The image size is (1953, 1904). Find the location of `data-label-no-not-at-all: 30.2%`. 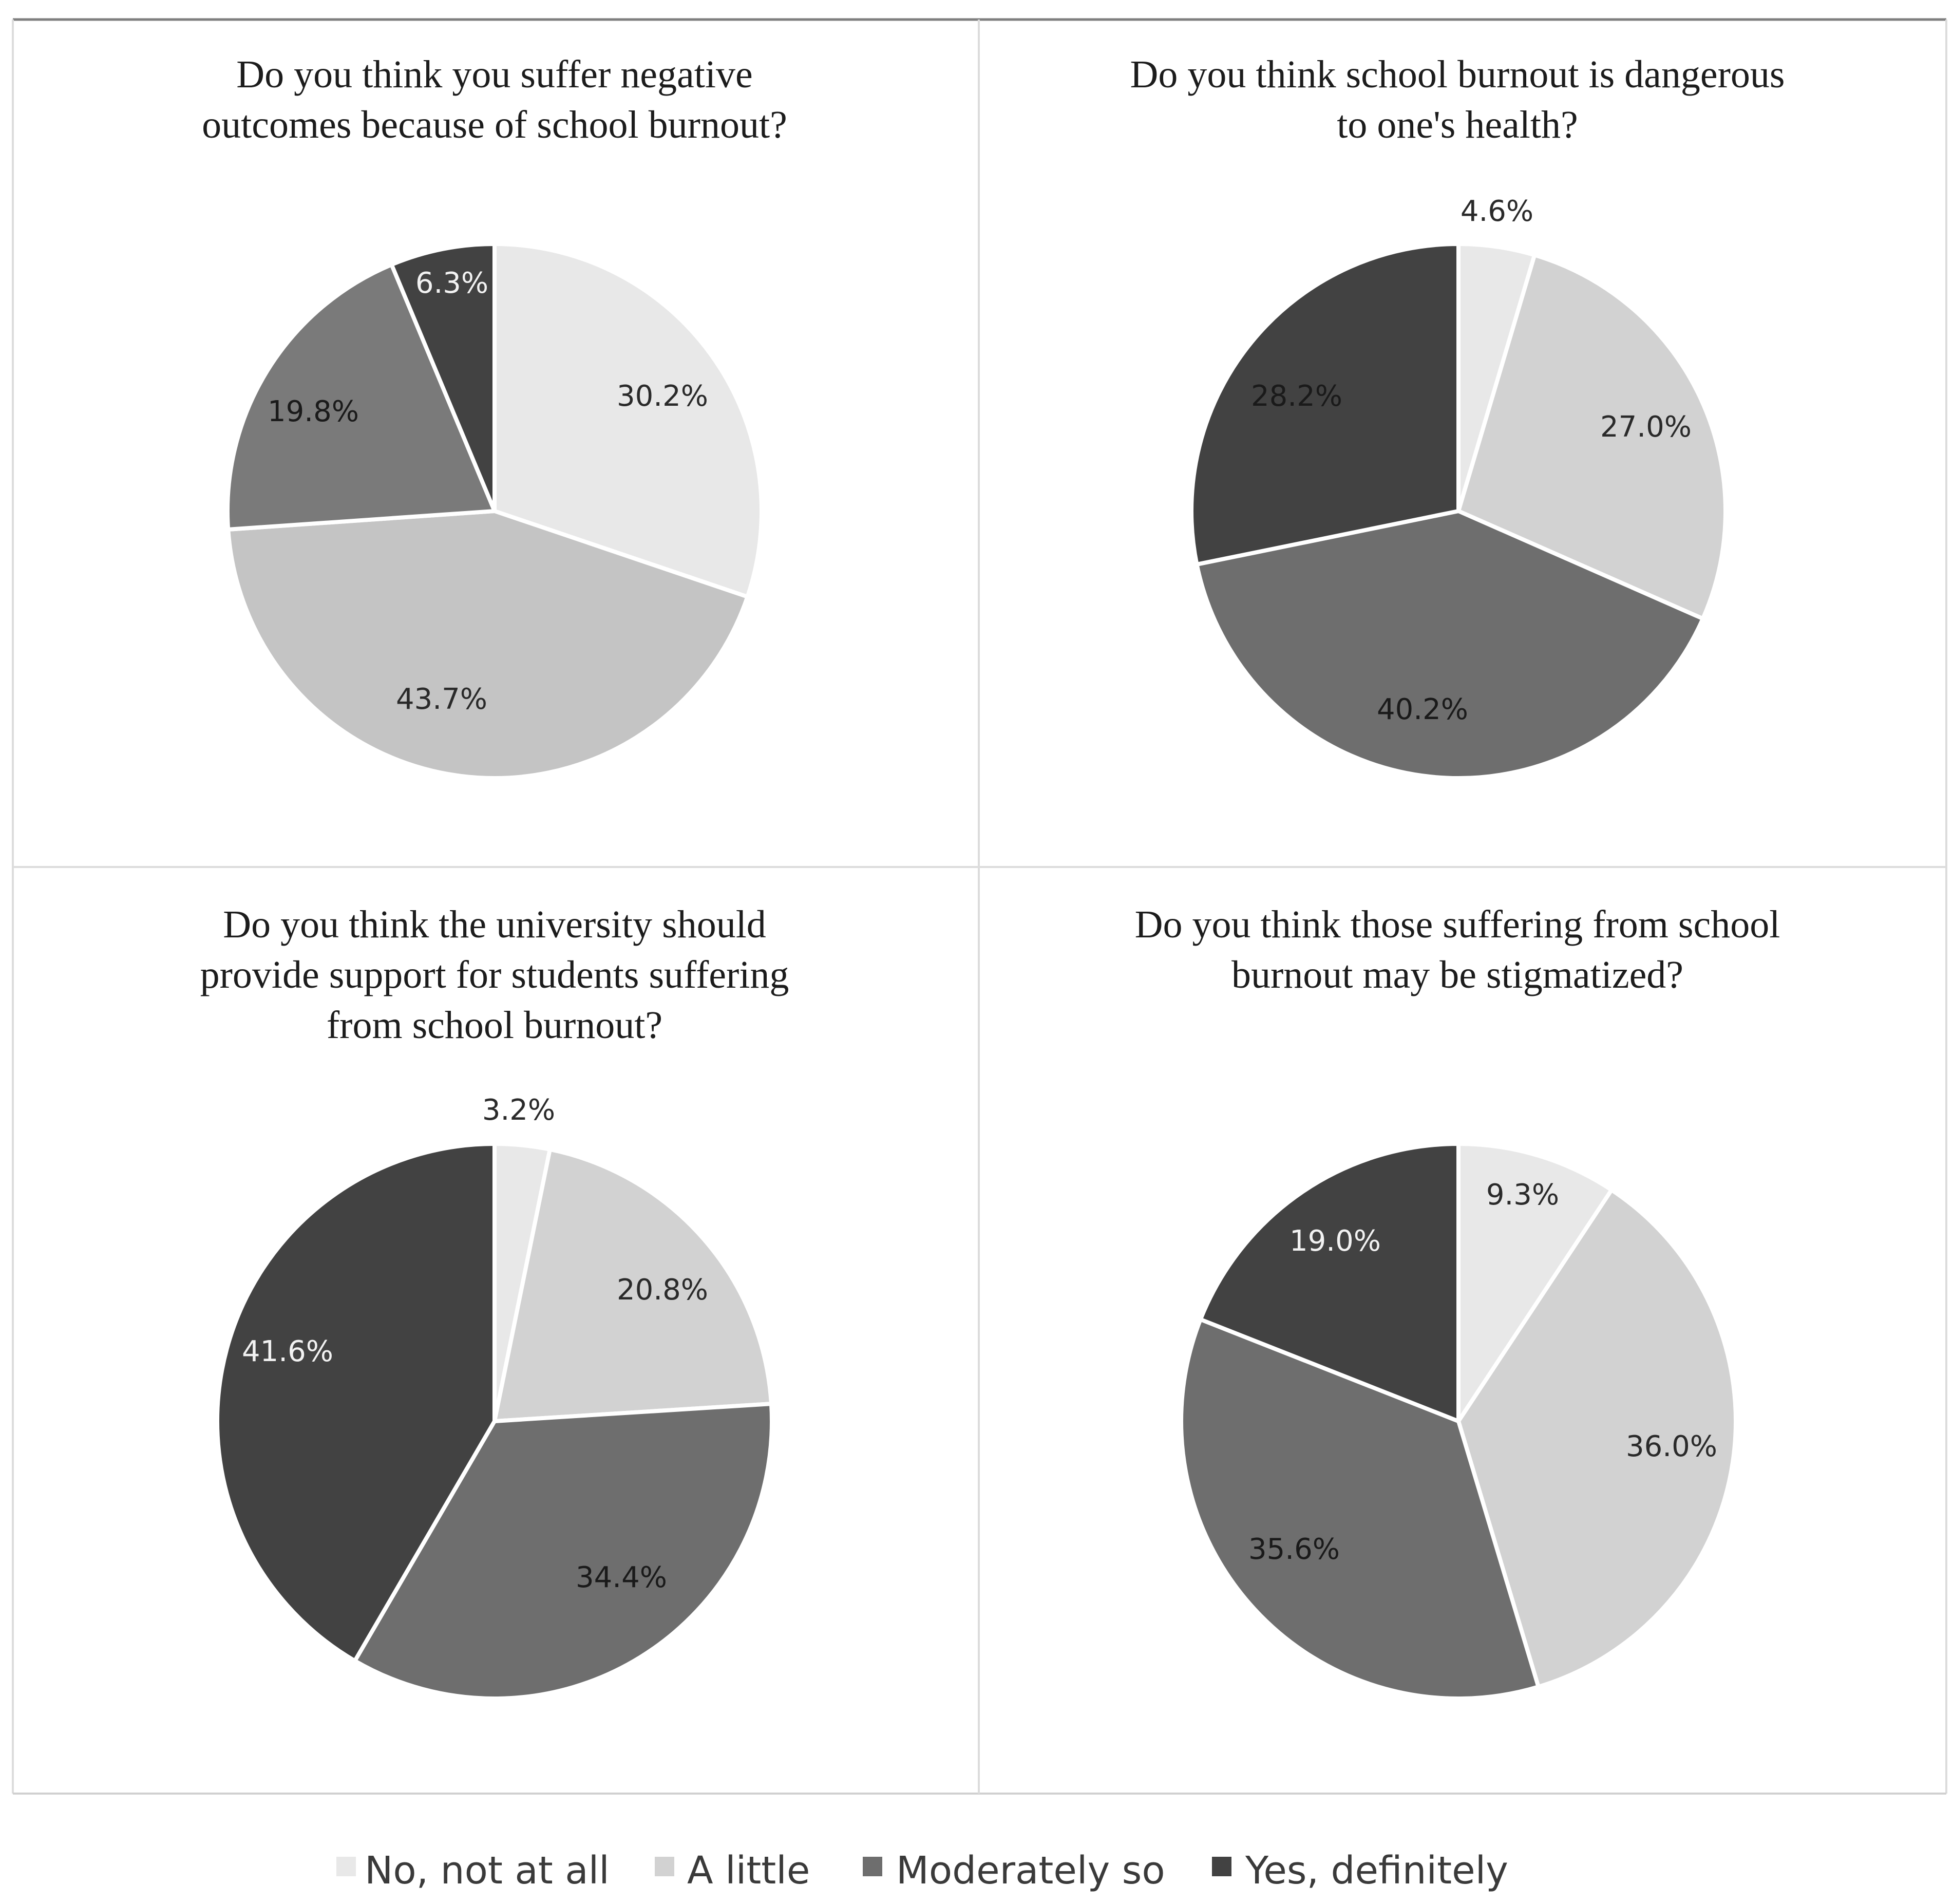

data-label-no-not-at-all: 30.2% is located at coordinates (662, 396).